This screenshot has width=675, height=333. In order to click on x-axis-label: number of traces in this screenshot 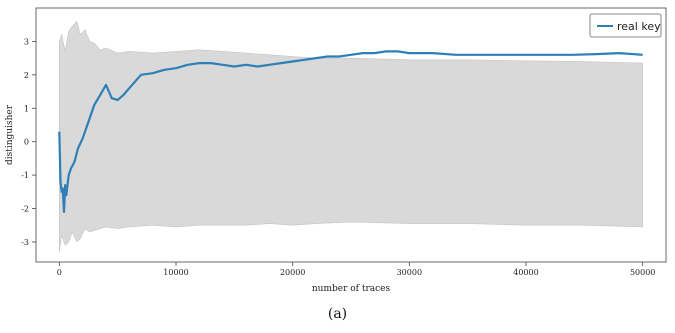, I will do `click(351, 289)`.